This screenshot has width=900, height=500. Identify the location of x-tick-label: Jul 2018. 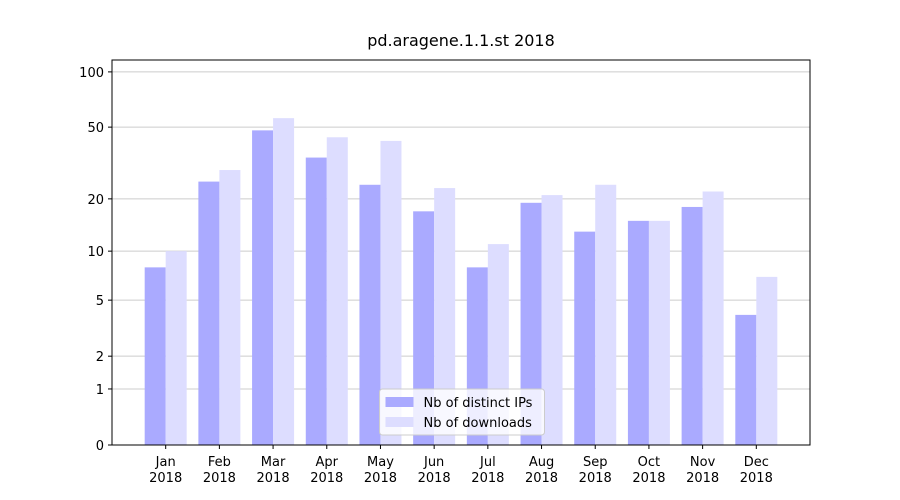
(487, 470).